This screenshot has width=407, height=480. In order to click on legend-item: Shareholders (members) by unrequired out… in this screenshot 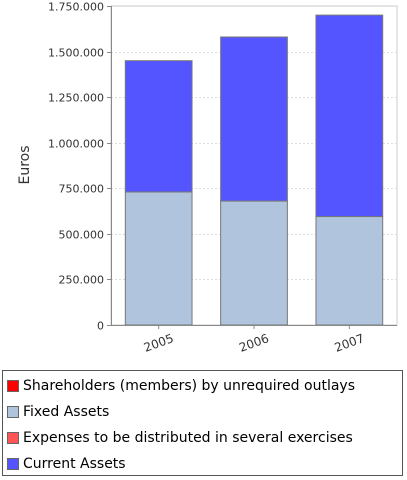, I will do `click(204, 386)`.